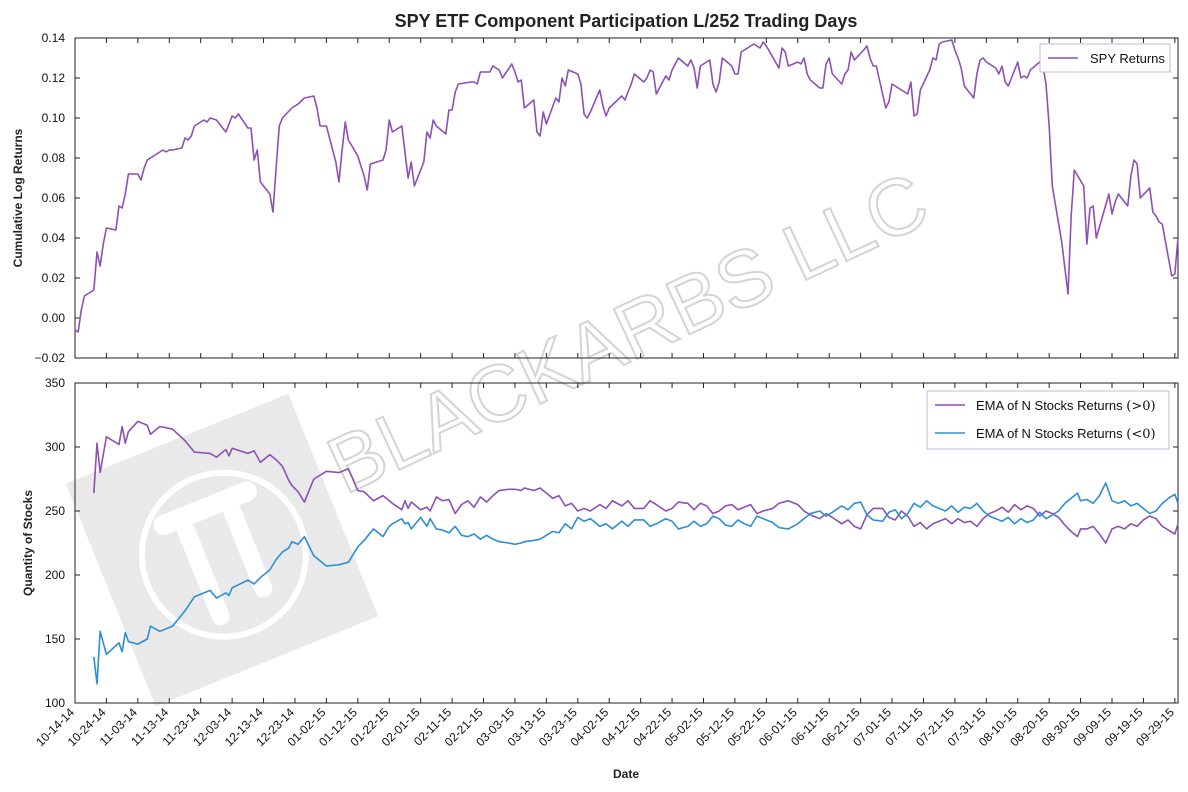 This screenshot has width=1188, height=792. I want to click on top-y-tick-label: 0.00, so click(54, 318).